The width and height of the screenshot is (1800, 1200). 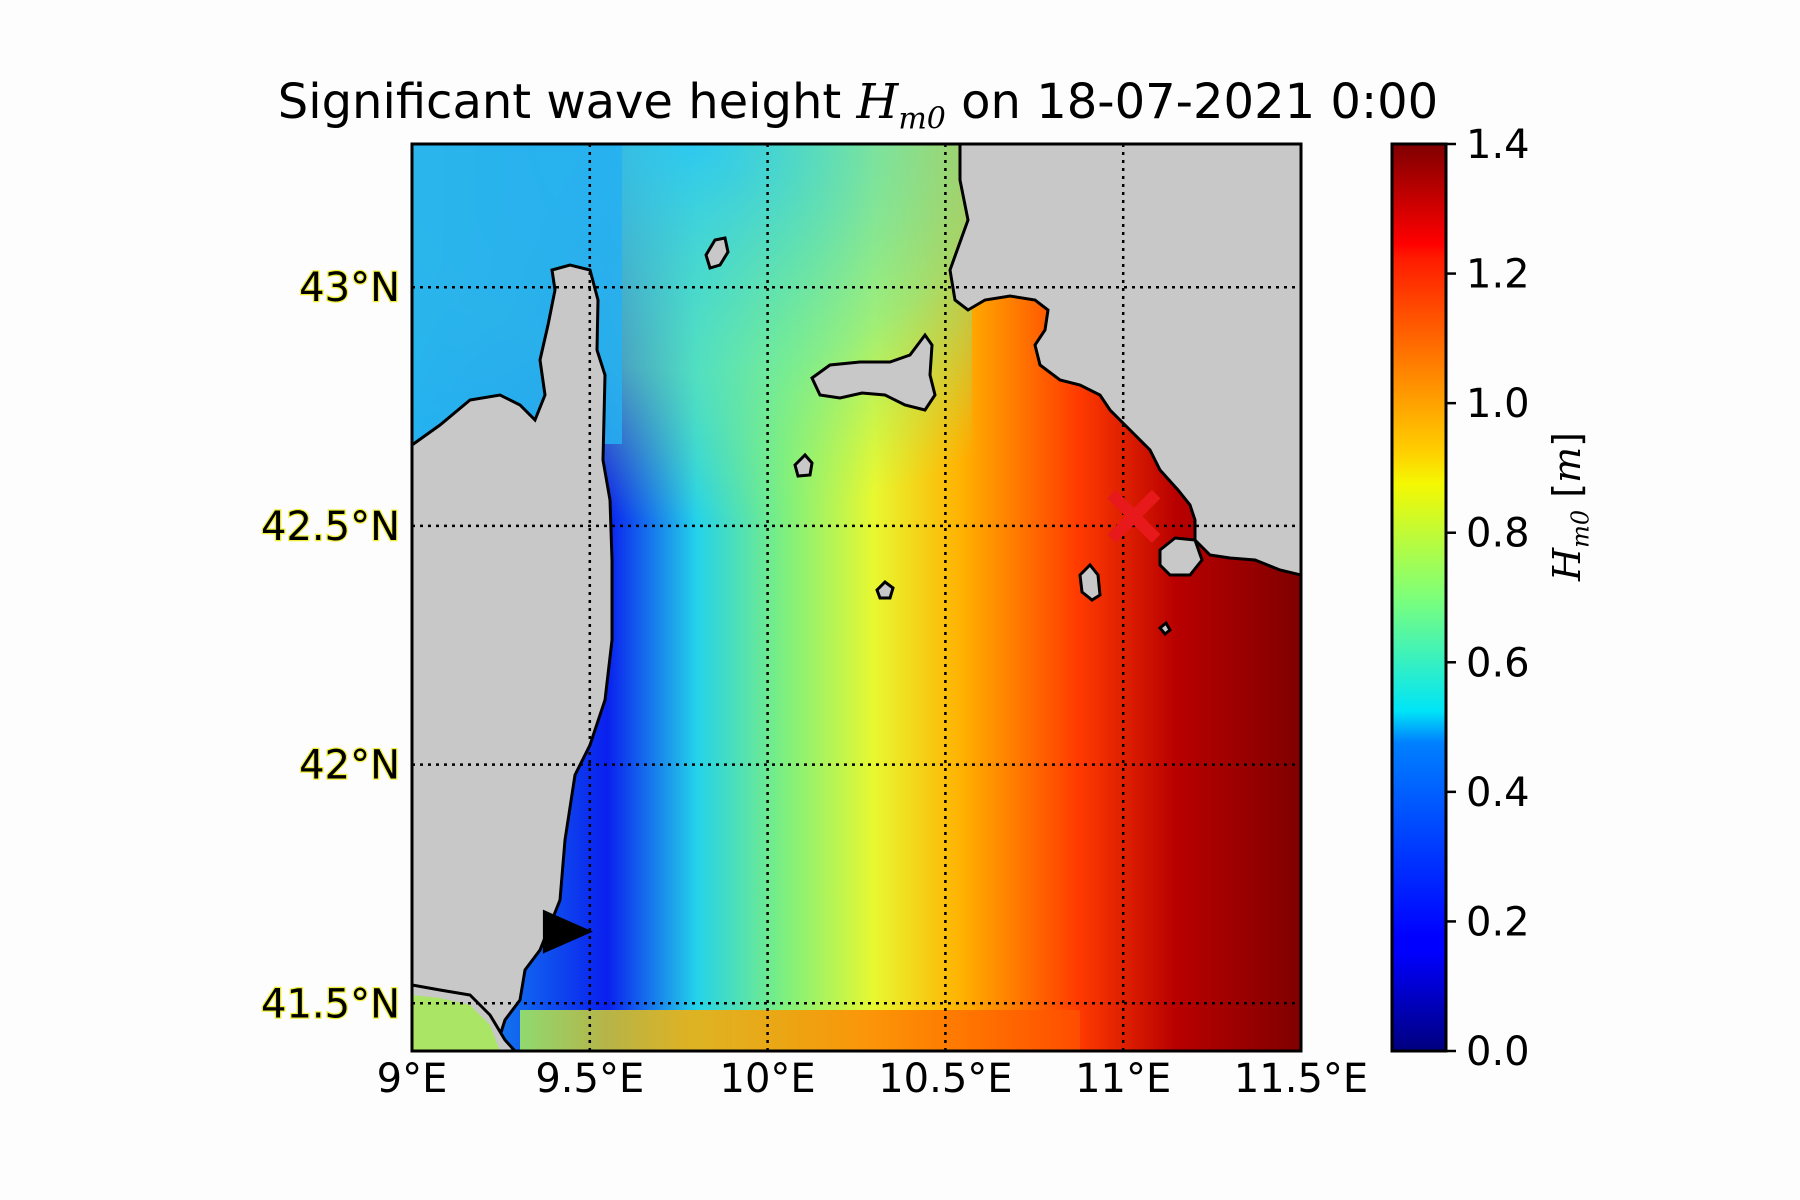 What do you see at coordinates (567, 102) in the screenshot?
I see `title-prefix: Significant wave height` at bounding box center [567, 102].